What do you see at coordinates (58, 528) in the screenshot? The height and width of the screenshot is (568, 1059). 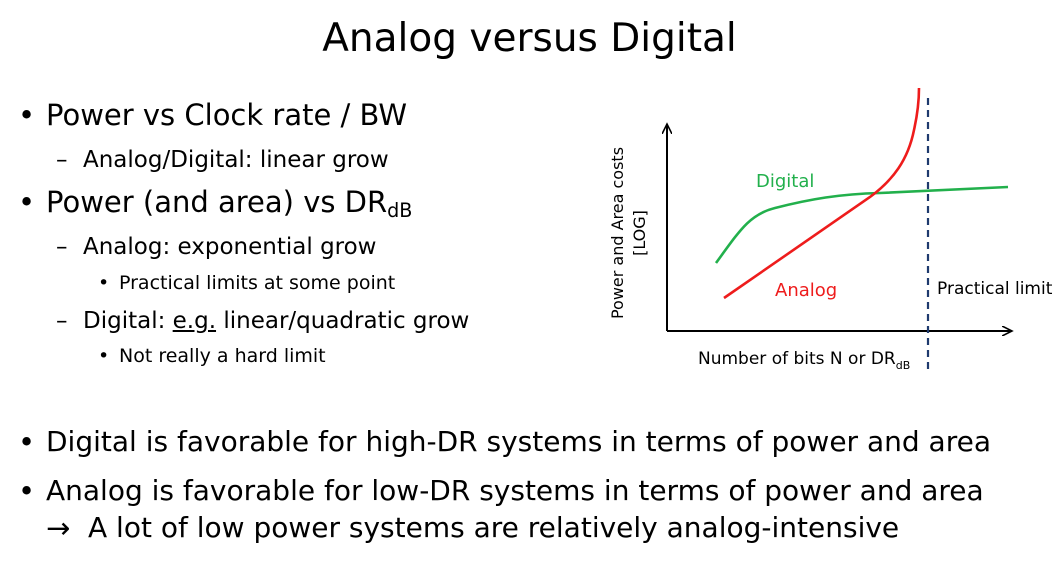 I see `arrow-right-icon: →` at bounding box center [58, 528].